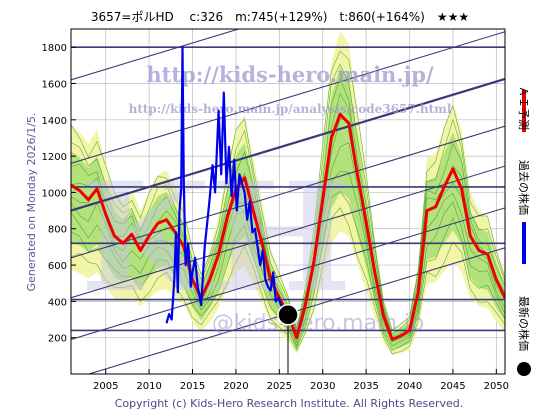  Describe the element at coordinates (57, 230) in the screenshot. I see `y-tick-label: 800` at that location.